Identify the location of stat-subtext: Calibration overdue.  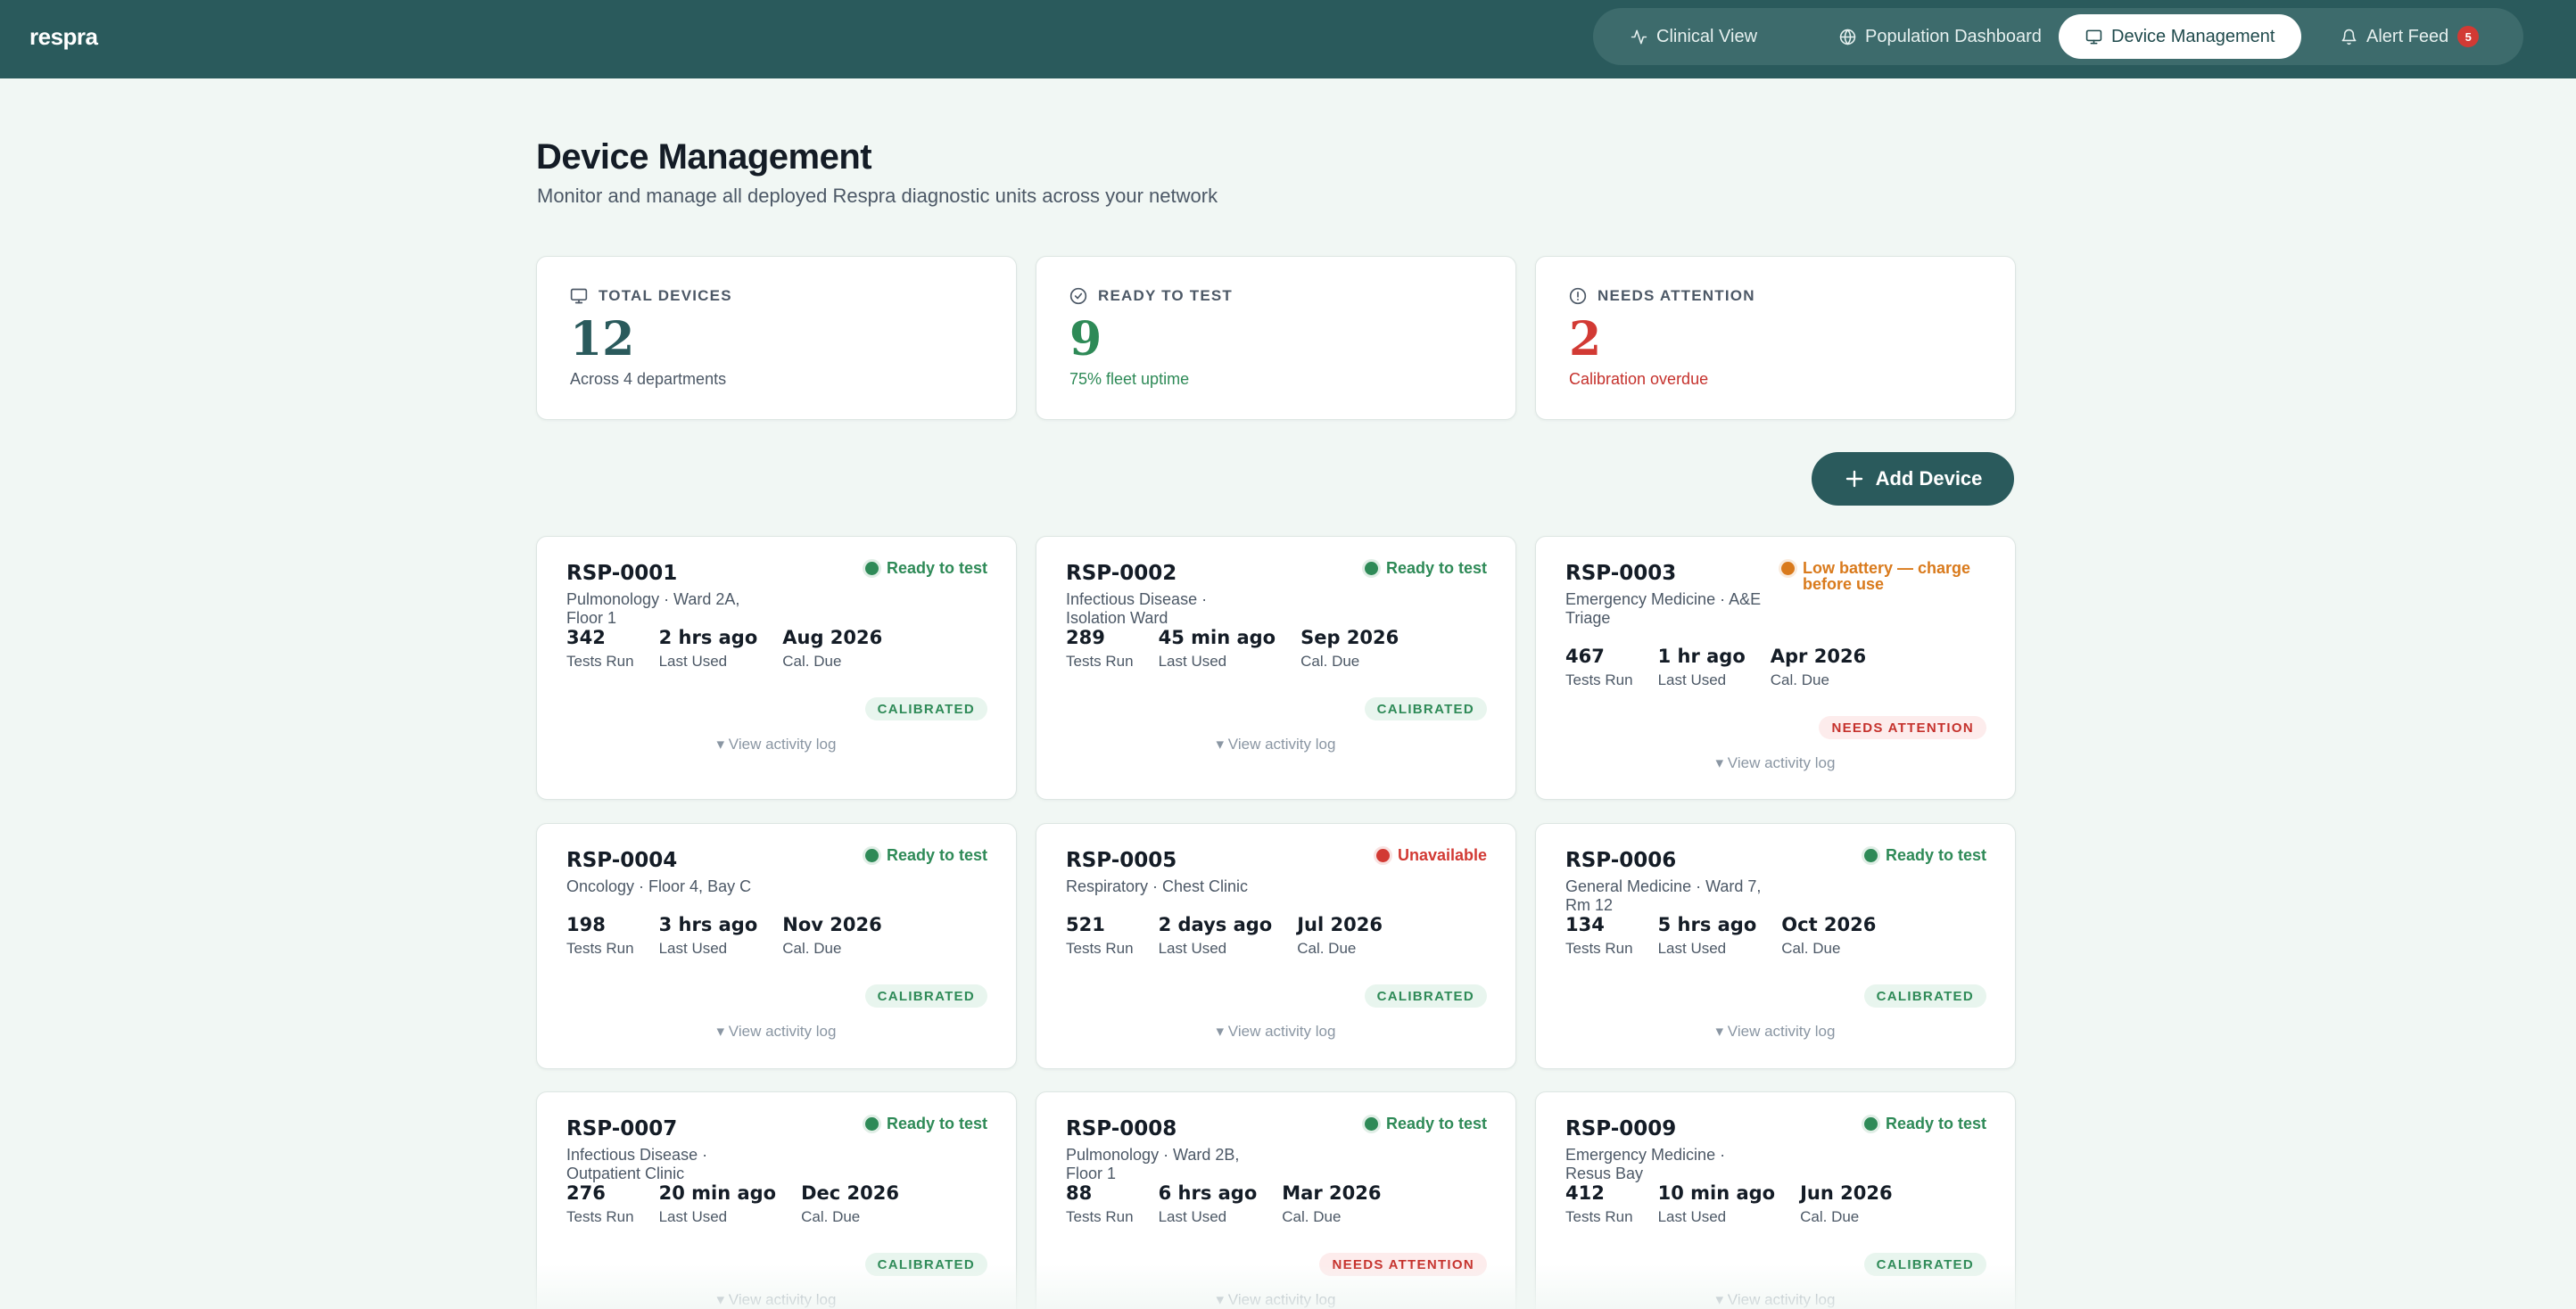
(1639, 379).